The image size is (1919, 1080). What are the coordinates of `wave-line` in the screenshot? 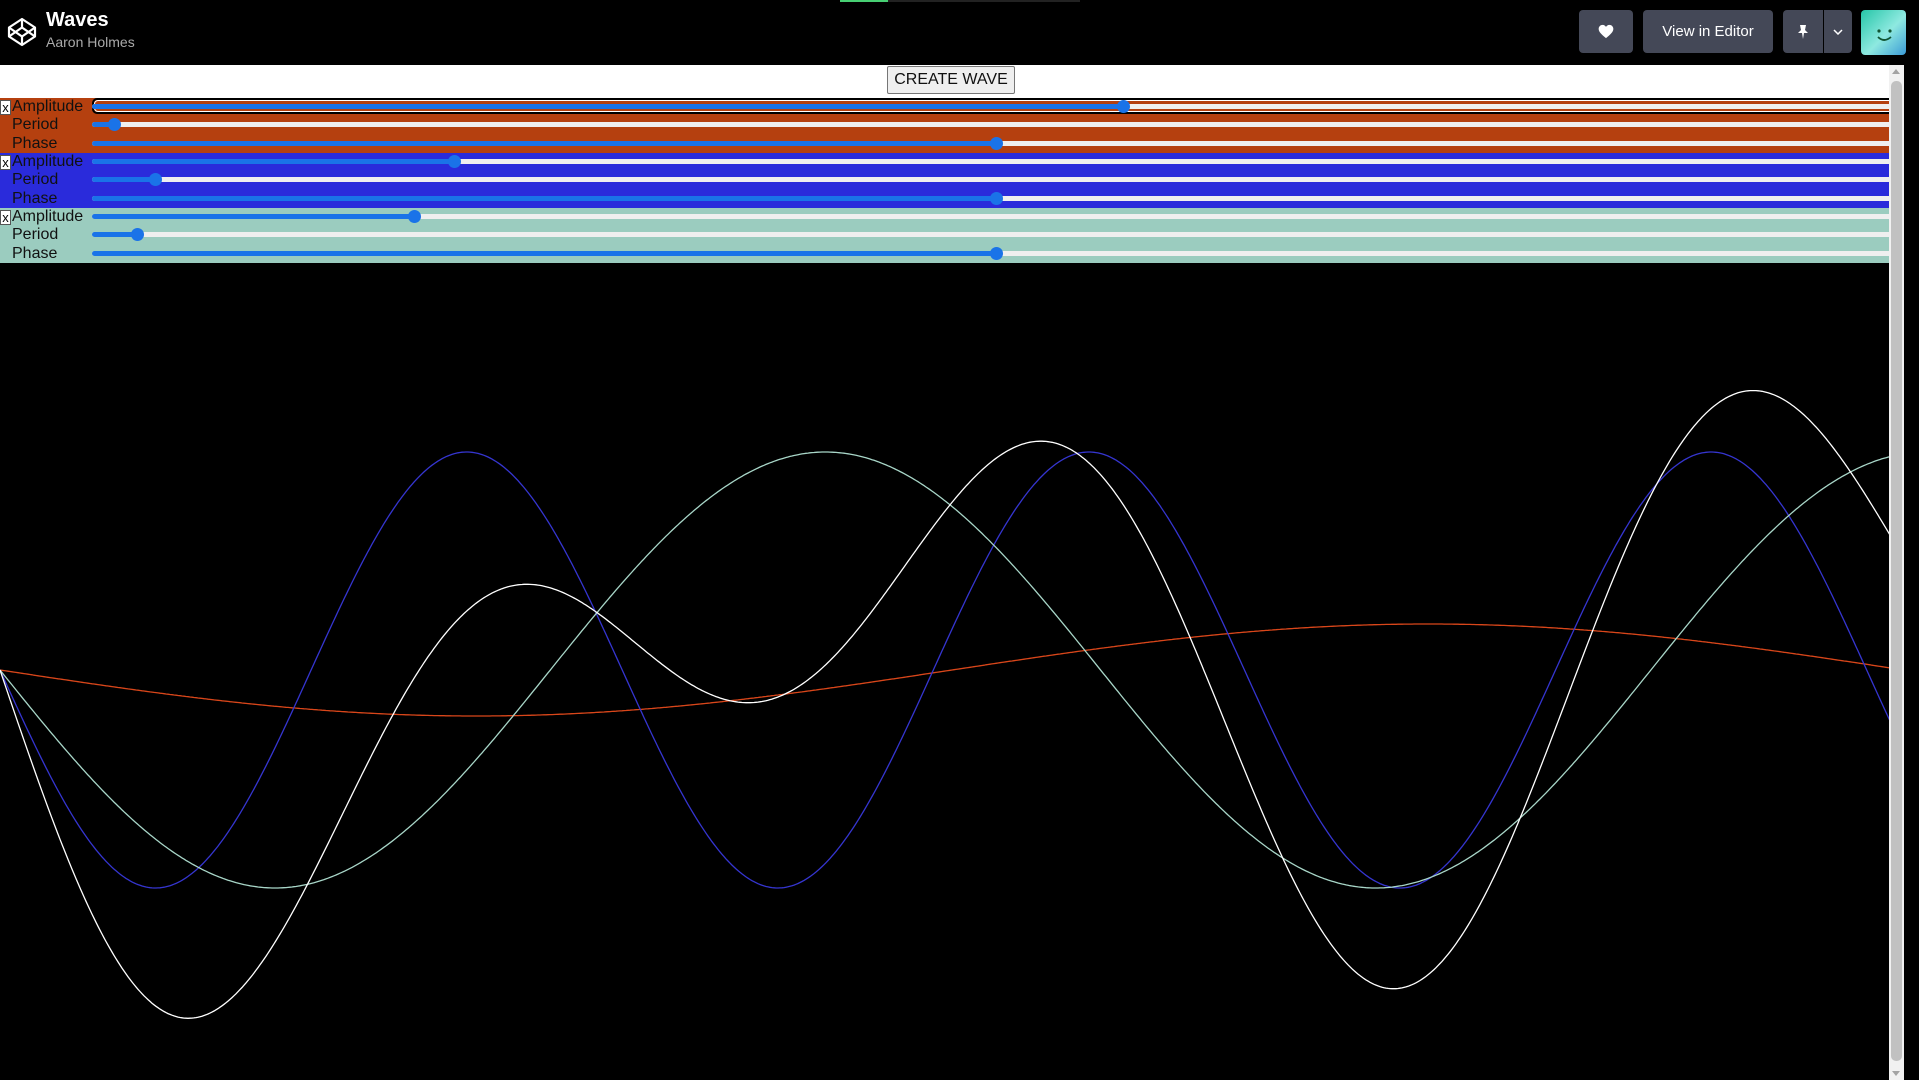 It's located at (952, 670).